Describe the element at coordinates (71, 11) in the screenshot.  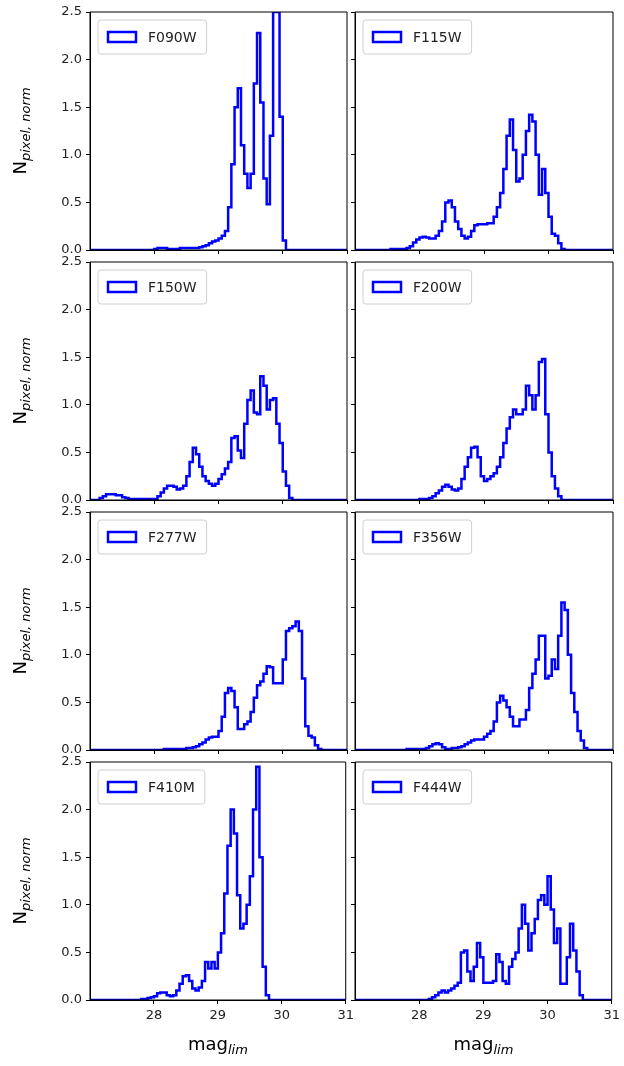
I see `y-tick-label: 2.5` at that location.